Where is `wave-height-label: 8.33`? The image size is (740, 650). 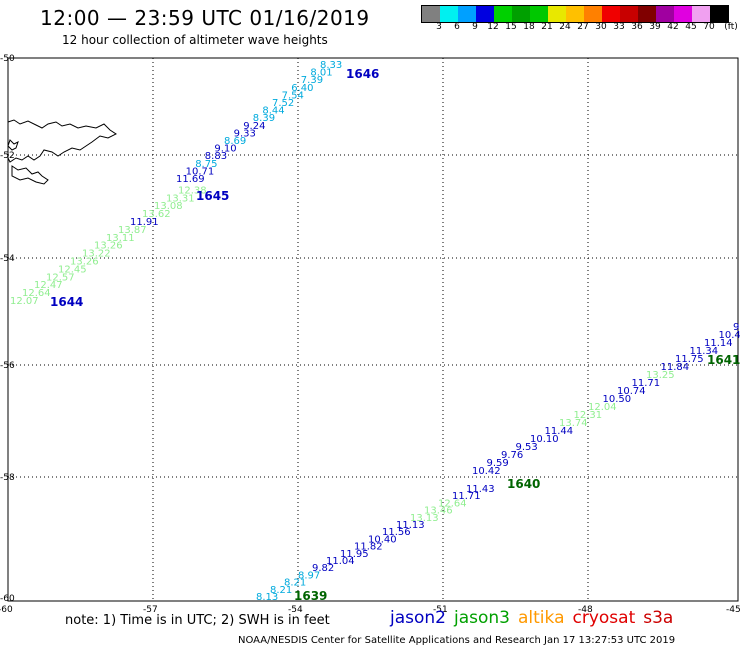
wave-height-label: 8.33 is located at coordinates (331, 65).